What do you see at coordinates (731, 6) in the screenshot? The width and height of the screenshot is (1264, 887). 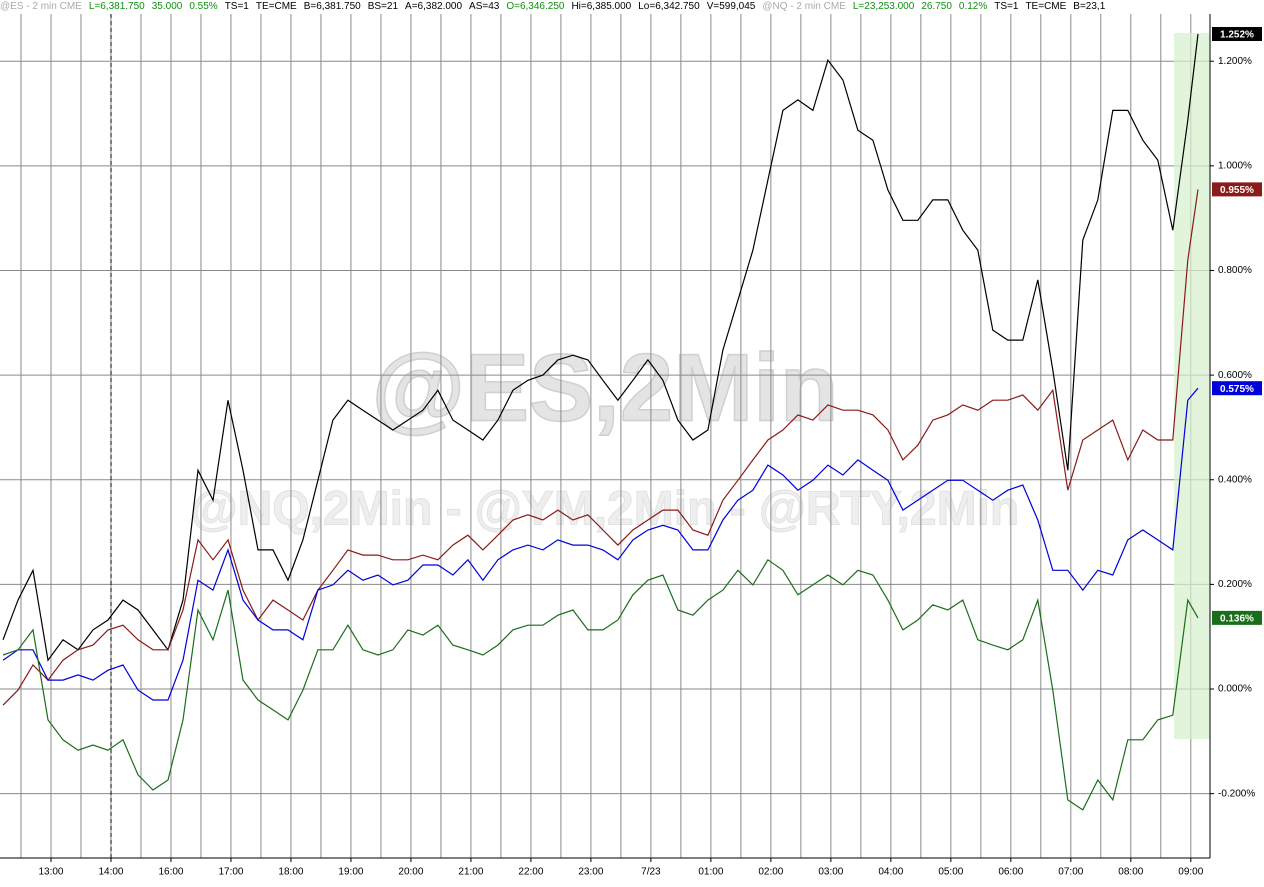 I see `quote-field: V=599,045` at bounding box center [731, 6].